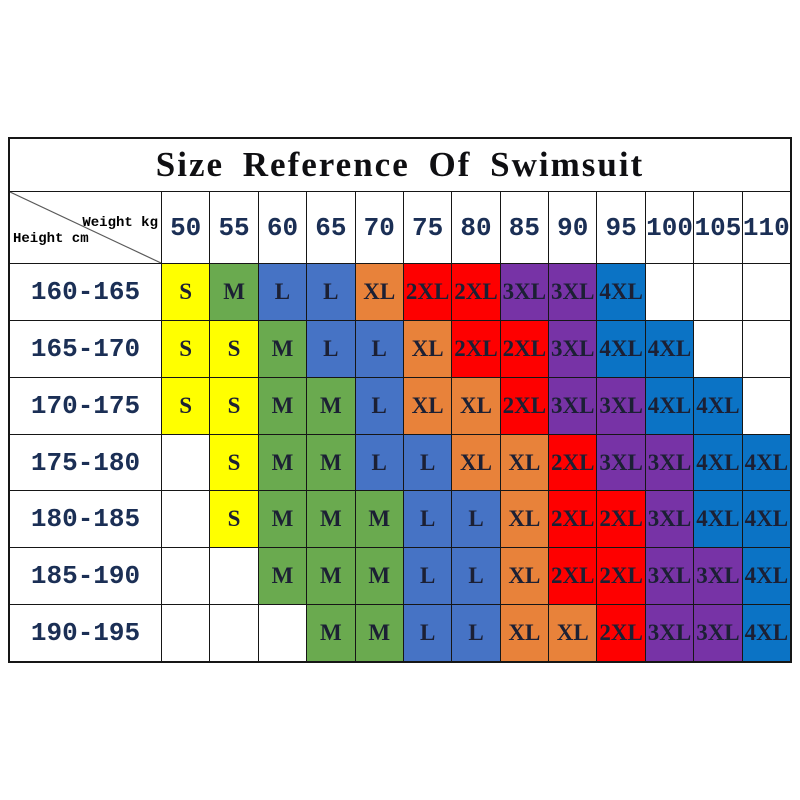 The image size is (800, 800). Describe the element at coordinates (85, 462) in the screenshot. I see `height-range-cell: 175-180` at that location.